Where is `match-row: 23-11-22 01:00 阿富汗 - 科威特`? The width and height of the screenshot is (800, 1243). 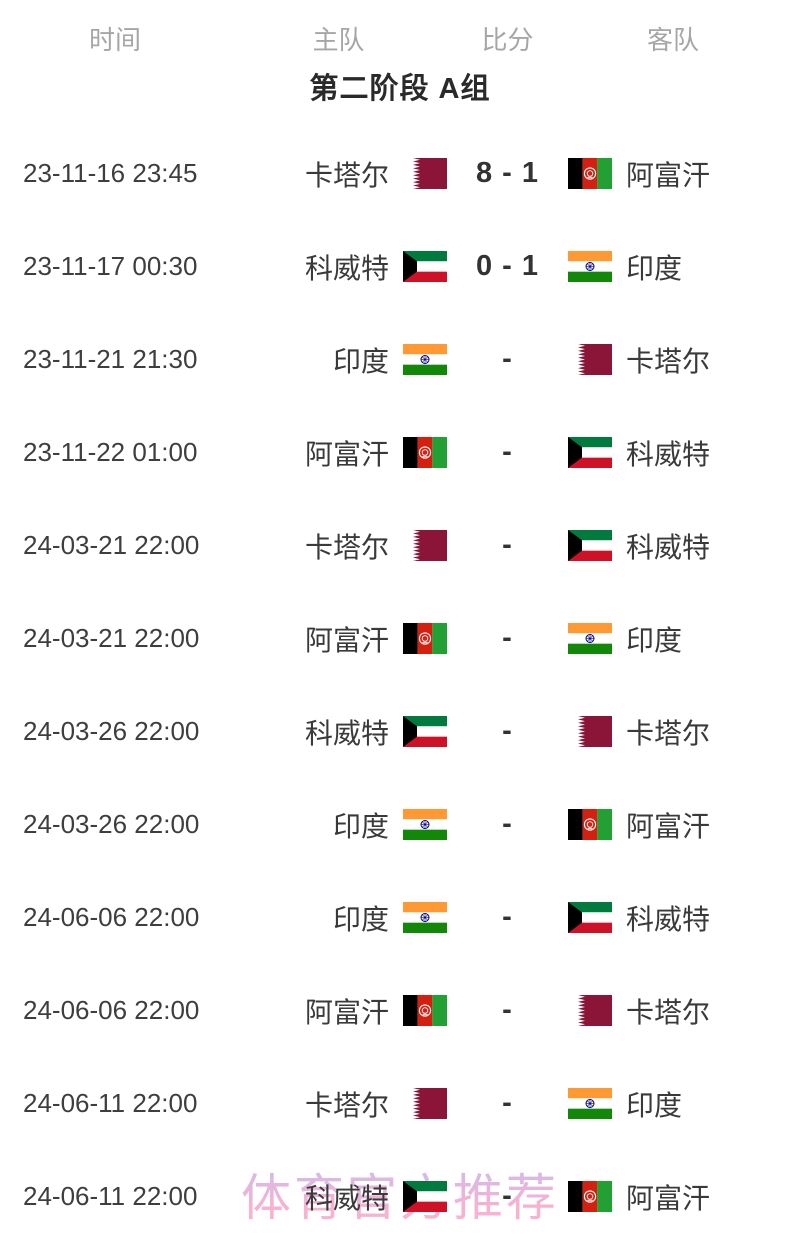 match-row: 23-11-22 01:00 阿富汗 - 科威特 is located at coordinates (400, 452).